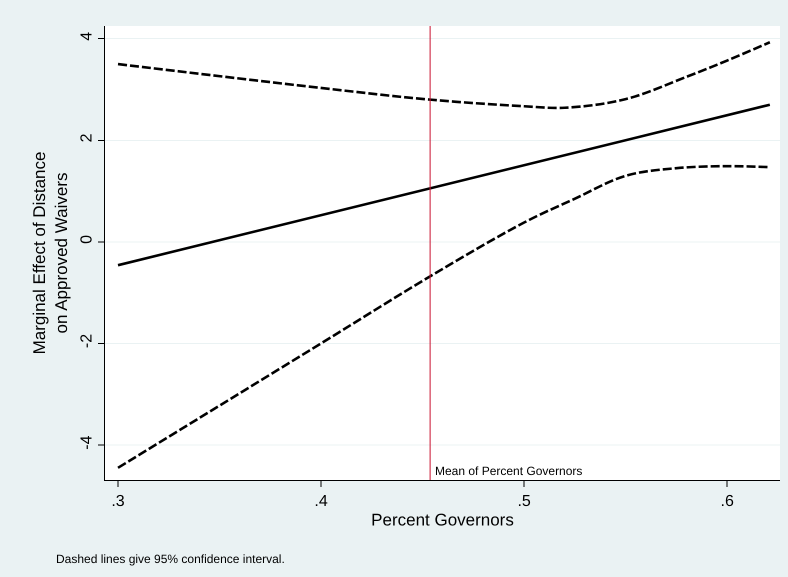 The height and width of the screenshot is (577, 788). What do you see at coordinates (87, 341) in the screenshot?
I see `y-tick-label: -2` at bounding box center [87, 341].